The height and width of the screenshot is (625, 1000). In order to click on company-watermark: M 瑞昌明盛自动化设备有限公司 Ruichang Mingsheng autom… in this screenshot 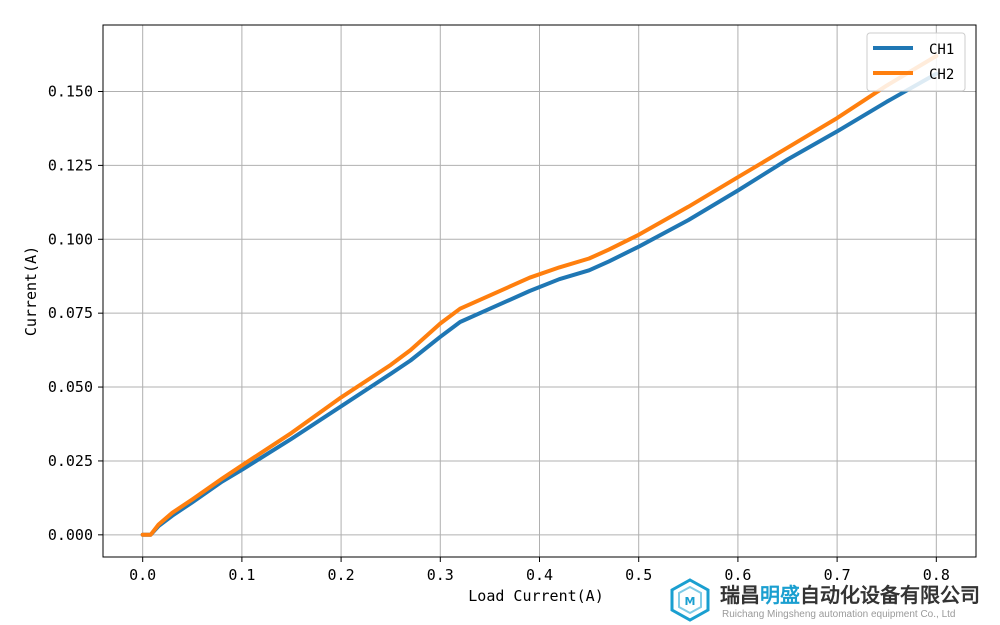, I will do `click(825, 600)`.